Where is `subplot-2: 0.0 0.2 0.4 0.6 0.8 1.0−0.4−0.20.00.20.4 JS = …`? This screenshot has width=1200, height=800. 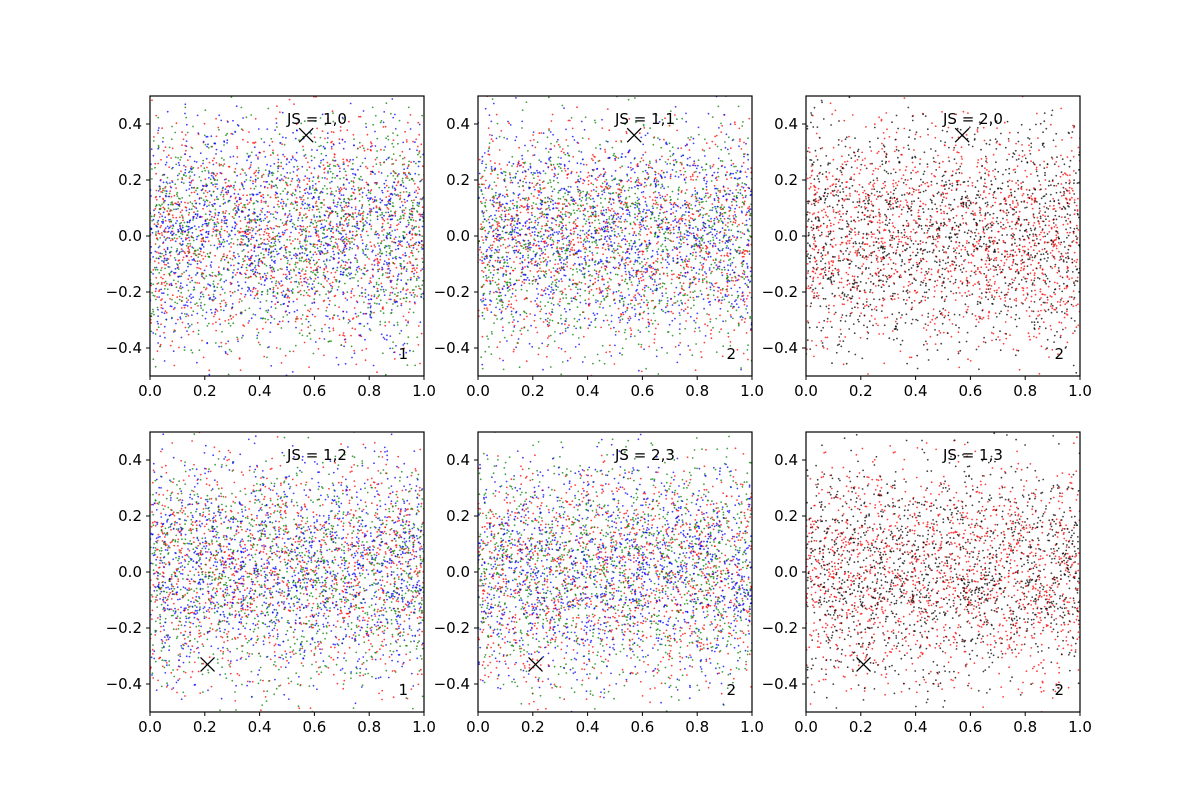
subplot-2: 0.0 0.2 0.4 0.6 0.8 1.0−0.4−0.20.00.20.4 JS = … is located at coordinates (599, 247).